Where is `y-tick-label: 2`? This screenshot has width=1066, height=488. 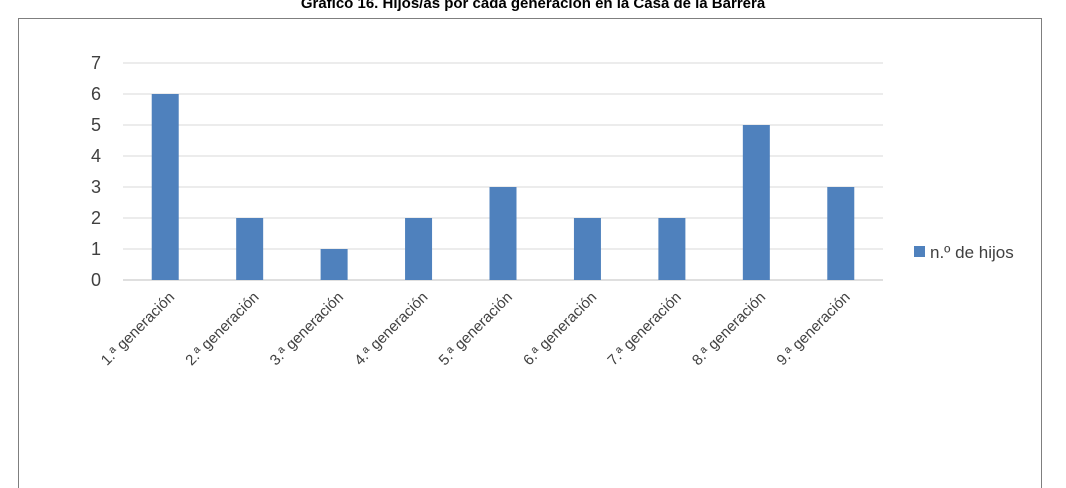 y-tick-label: 2 is located at coordinates (96, 218).